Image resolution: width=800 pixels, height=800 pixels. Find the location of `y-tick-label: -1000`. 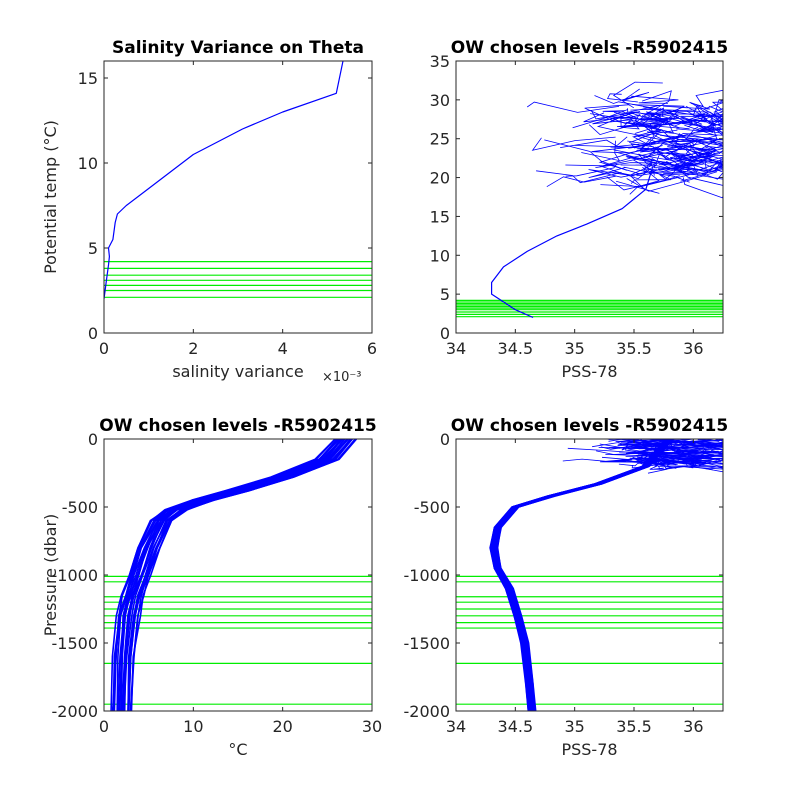

y-tick-label: -1000 is located at coordinates (427, 575).